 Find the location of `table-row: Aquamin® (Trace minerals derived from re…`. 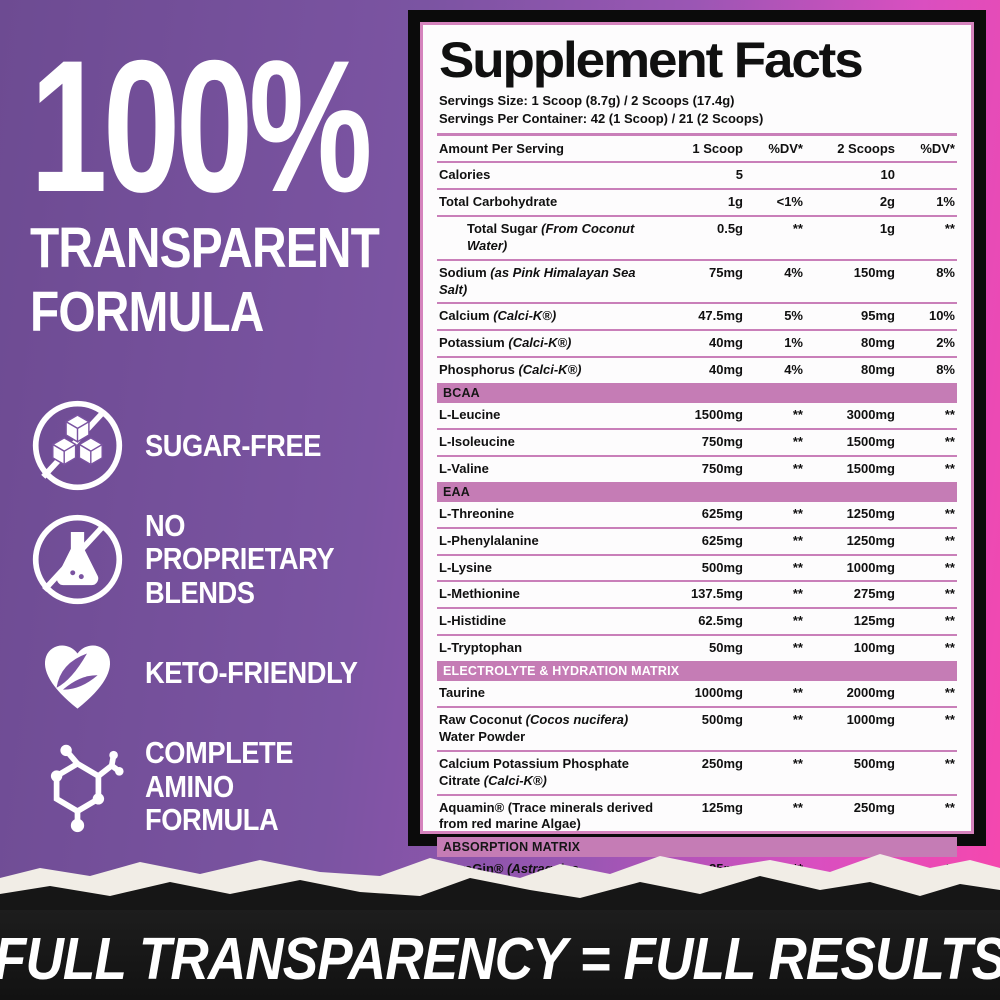

table-row: Aquamin® (Trace minerals derived from re… is located at coordinates (697, 815).